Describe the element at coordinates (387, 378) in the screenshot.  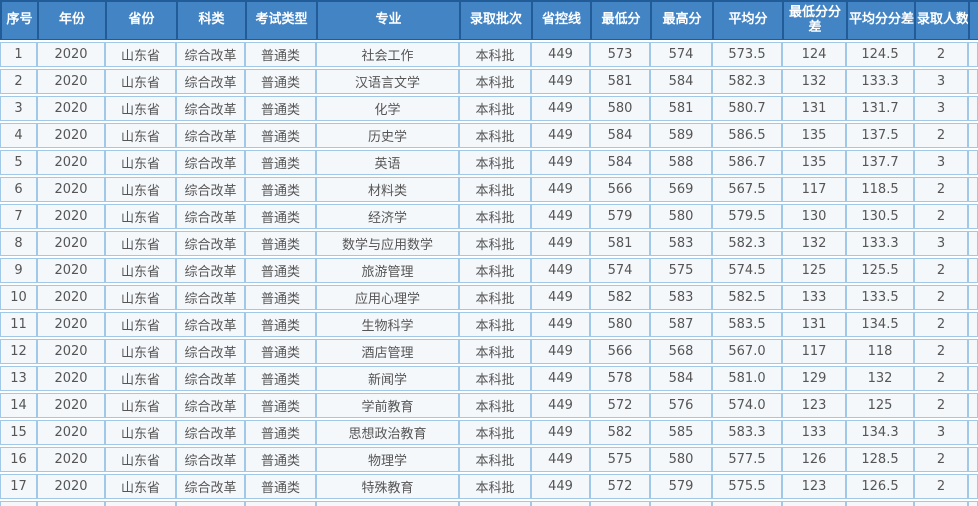
I see `cell-major: 新闻学` at that location.